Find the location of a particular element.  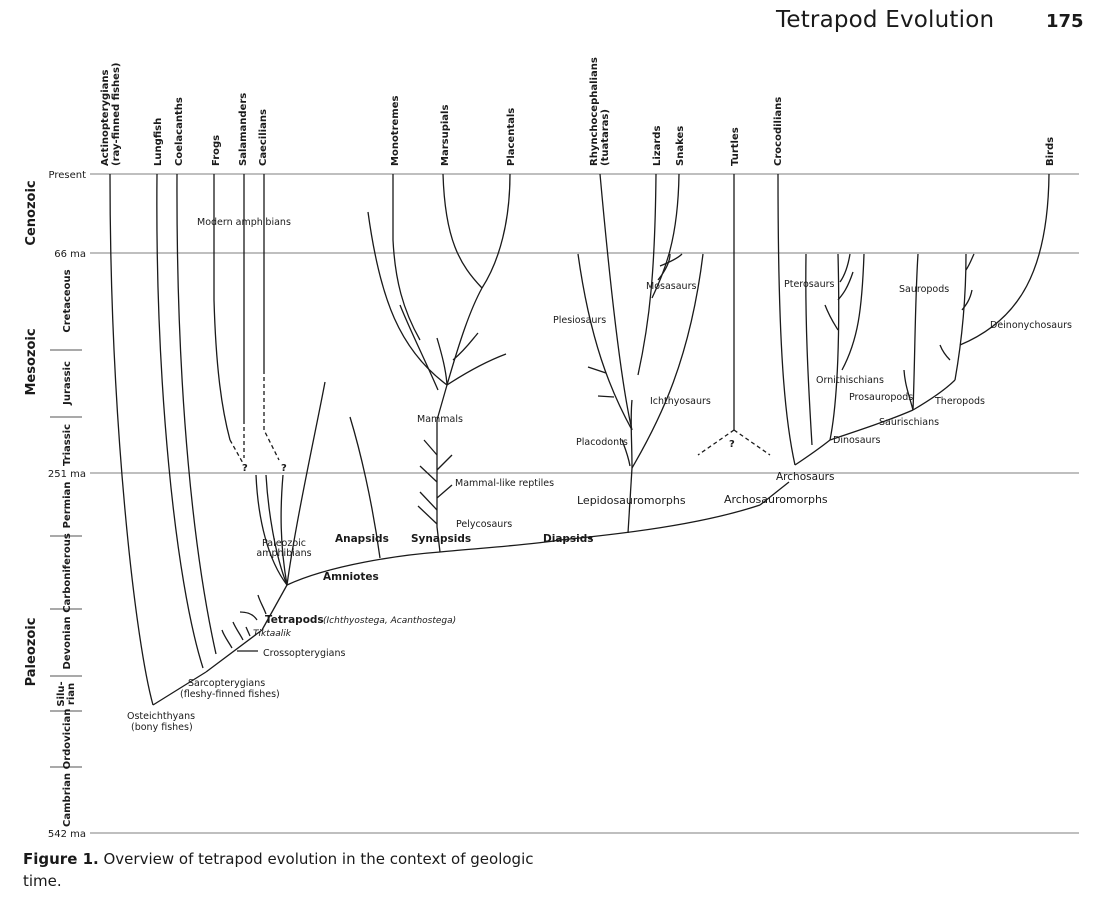

label-mammals: Mammals is located at coordinates (440, 419).